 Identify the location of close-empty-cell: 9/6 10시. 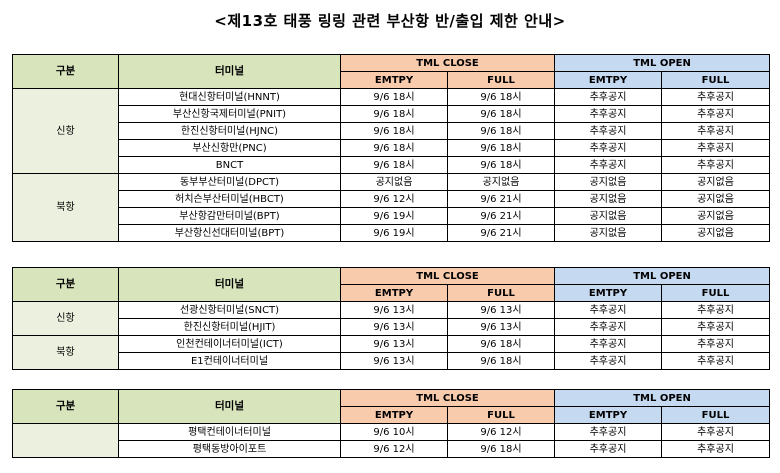
(394, 432).